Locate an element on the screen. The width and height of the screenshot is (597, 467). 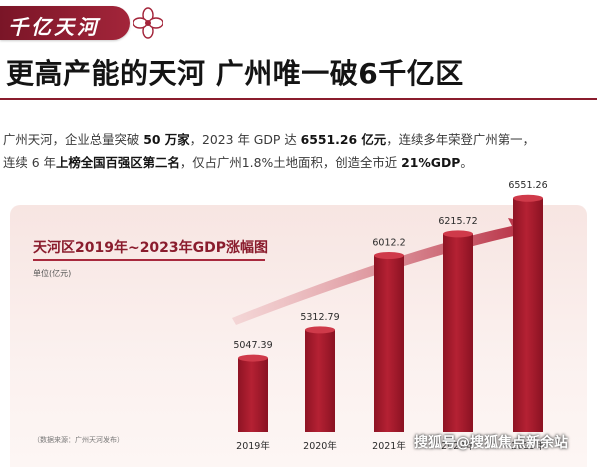
chart-title-underline is located at coordinates (149, 260).